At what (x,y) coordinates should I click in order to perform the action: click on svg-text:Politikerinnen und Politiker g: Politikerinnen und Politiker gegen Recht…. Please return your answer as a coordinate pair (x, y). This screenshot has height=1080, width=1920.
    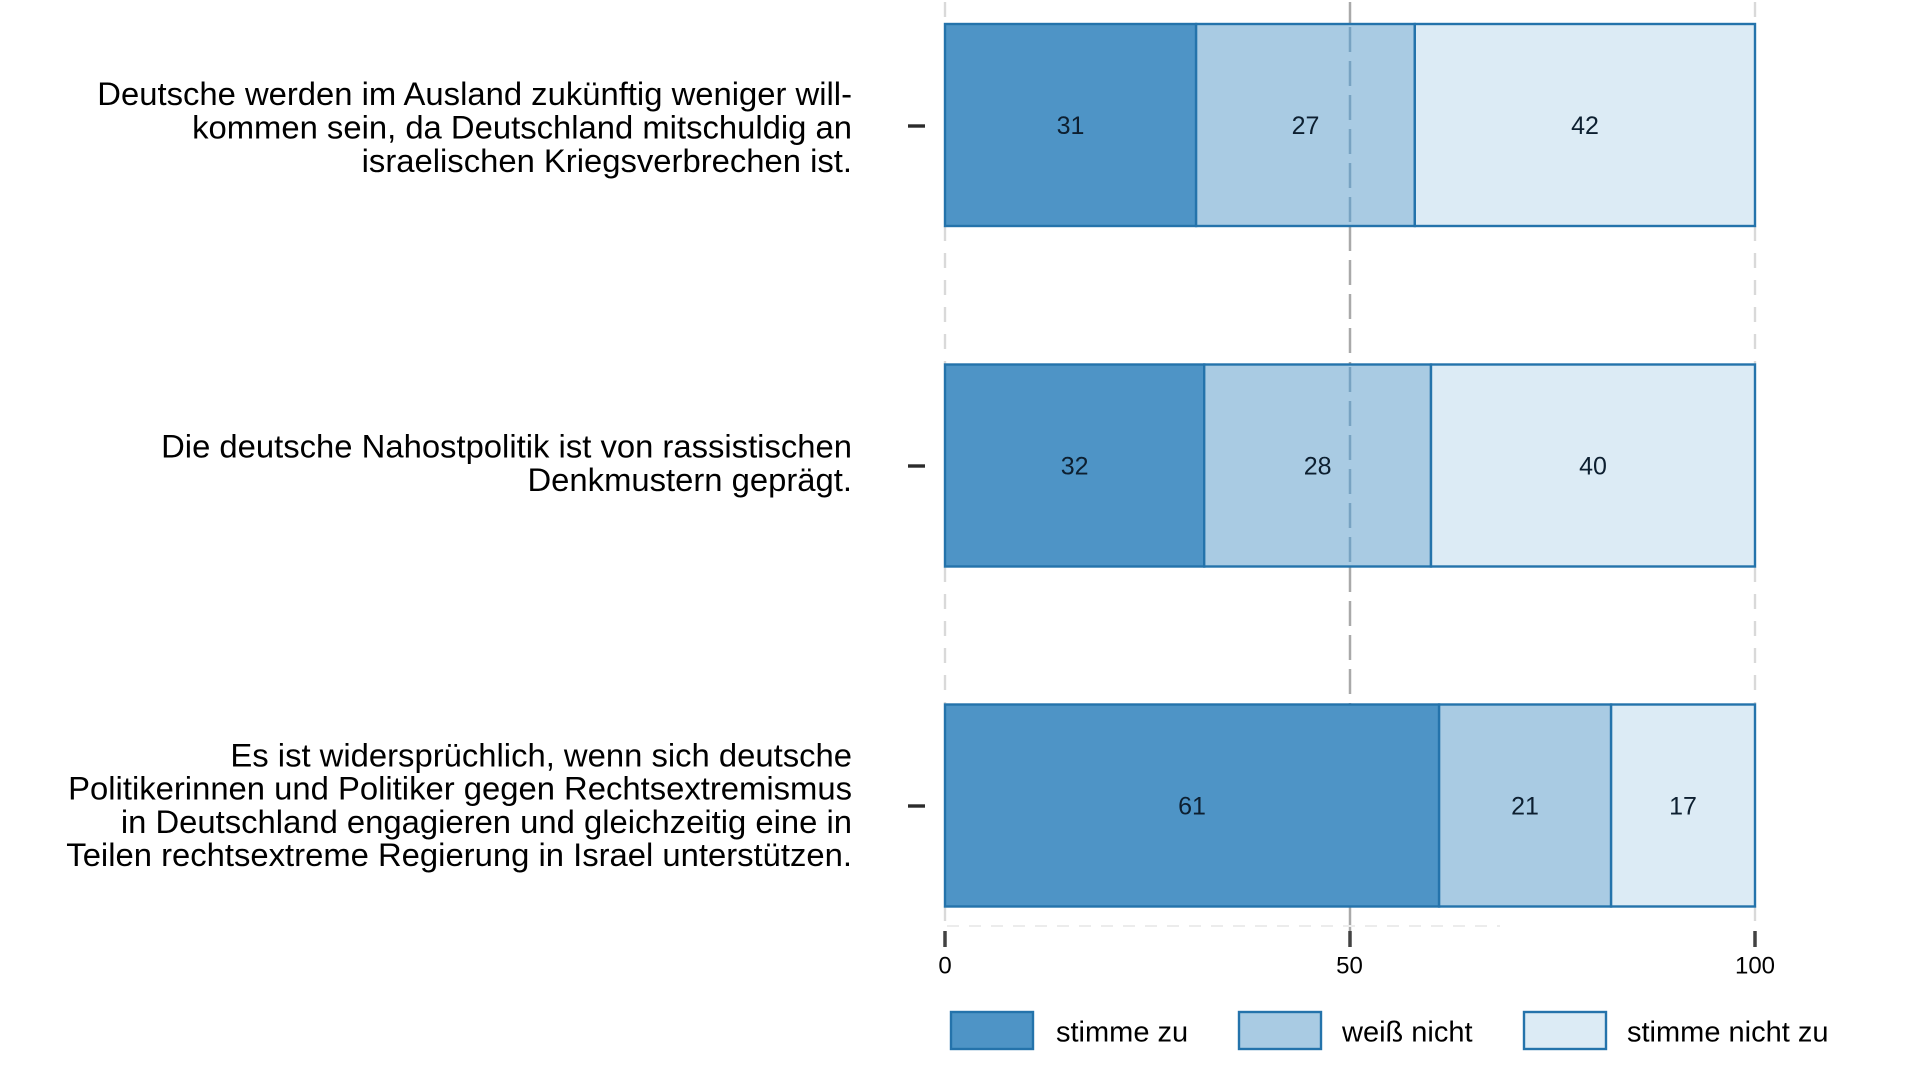
    Looking at the image, I should click on (460, 788).